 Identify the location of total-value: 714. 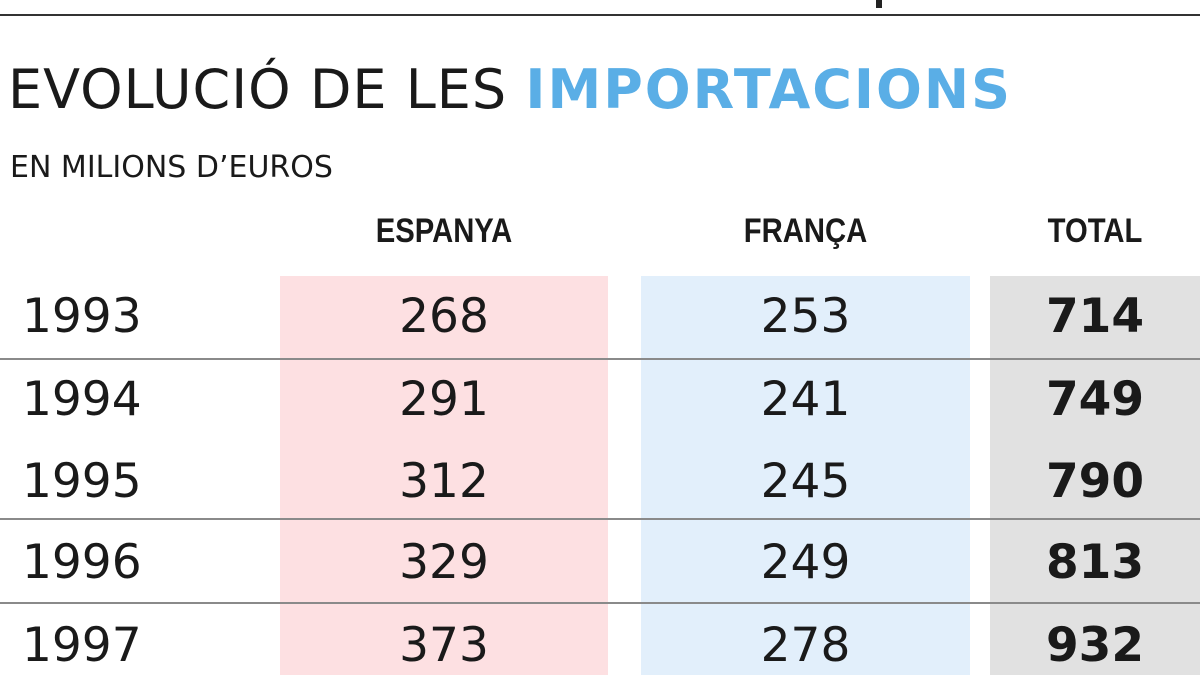
(1095, 316).